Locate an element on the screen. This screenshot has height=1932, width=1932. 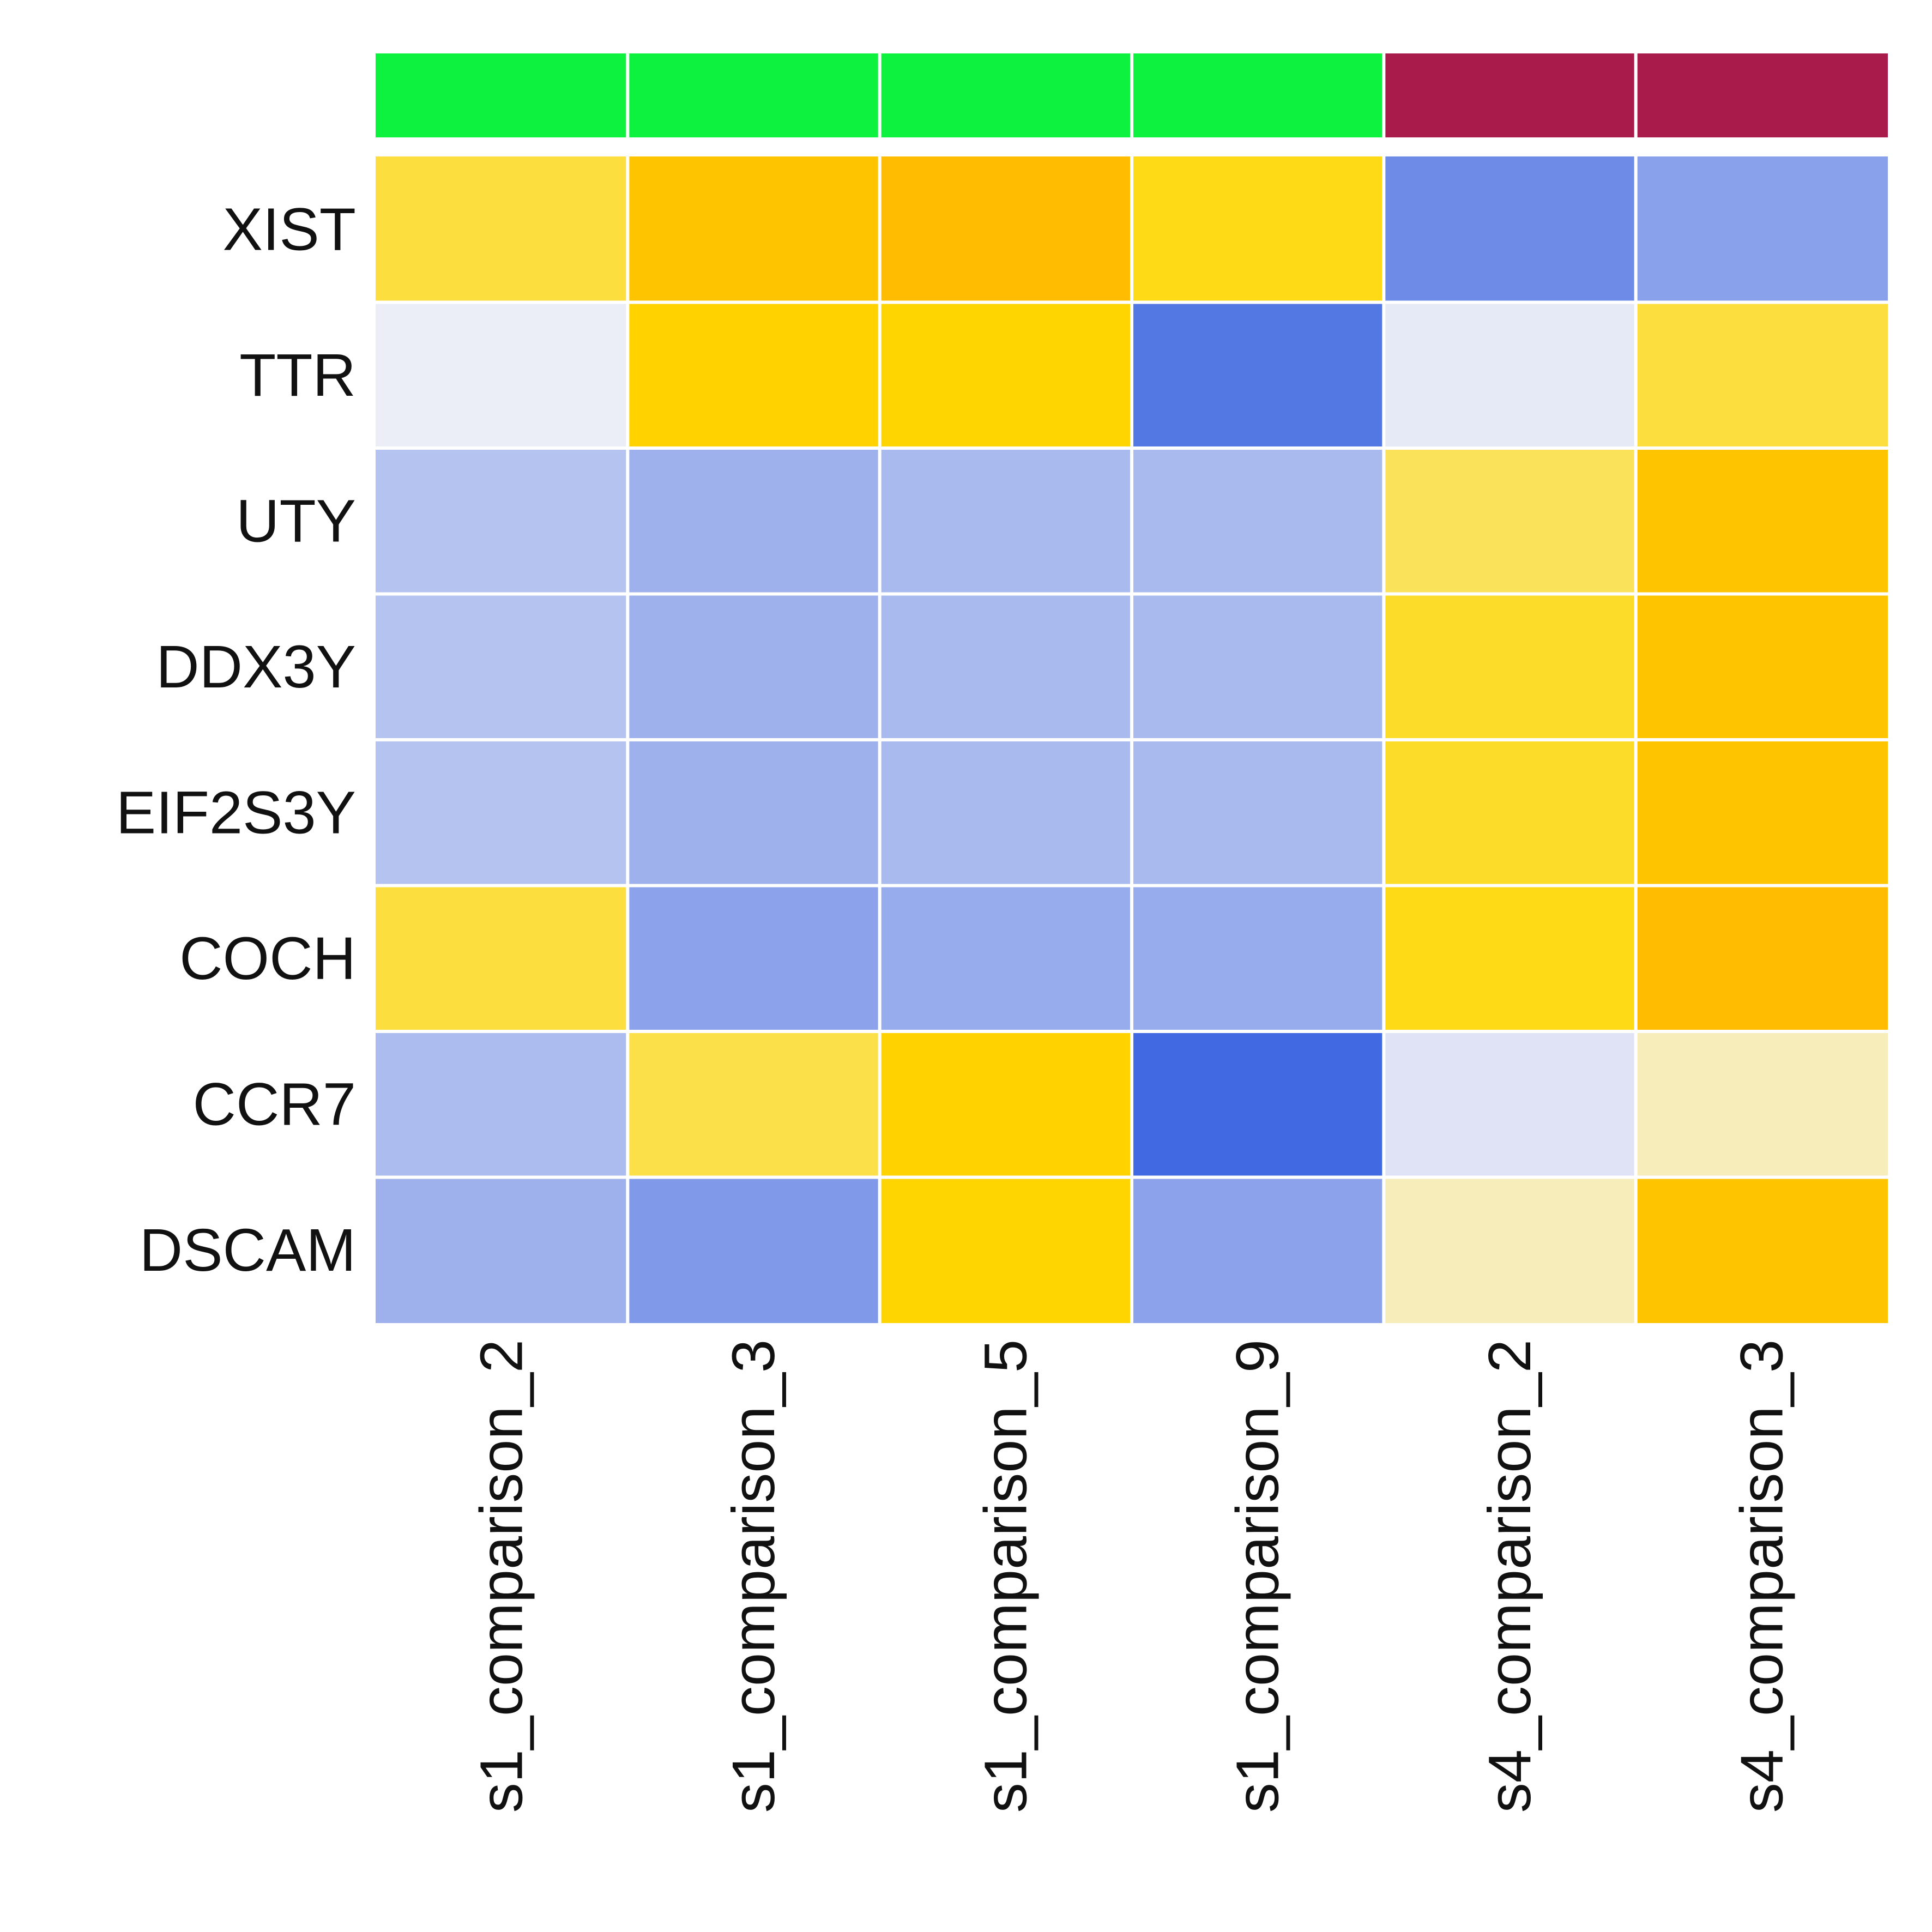
row-label-xist: XIST is located at coordinates (290, 229).